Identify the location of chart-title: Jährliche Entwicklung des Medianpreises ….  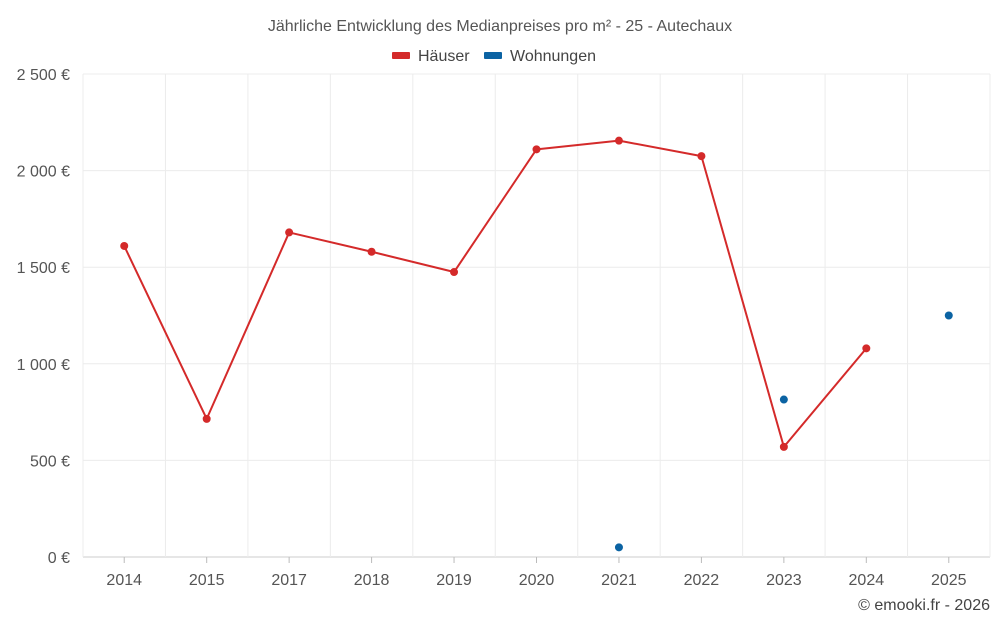
(500, 26).